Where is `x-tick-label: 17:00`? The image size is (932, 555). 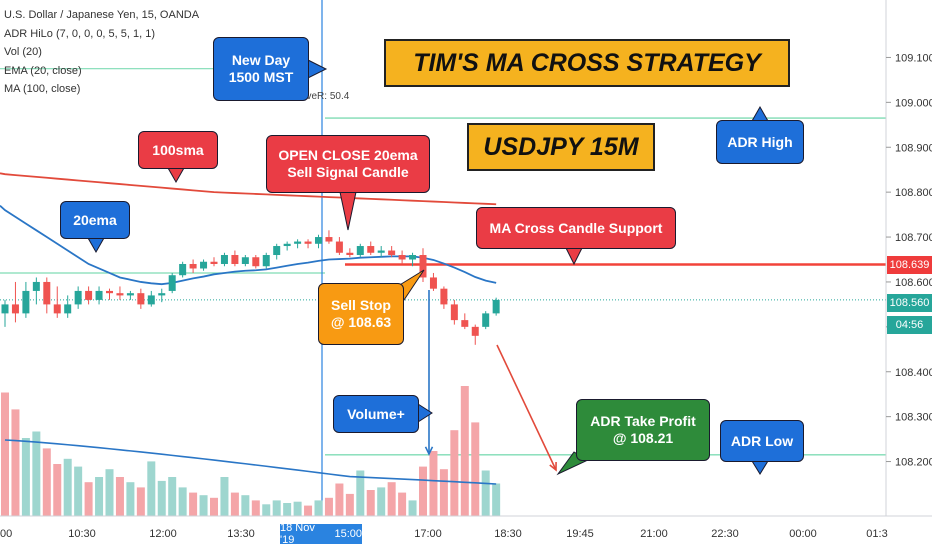
x-tick-label: 17:00 is located at coordinates (428, 534).